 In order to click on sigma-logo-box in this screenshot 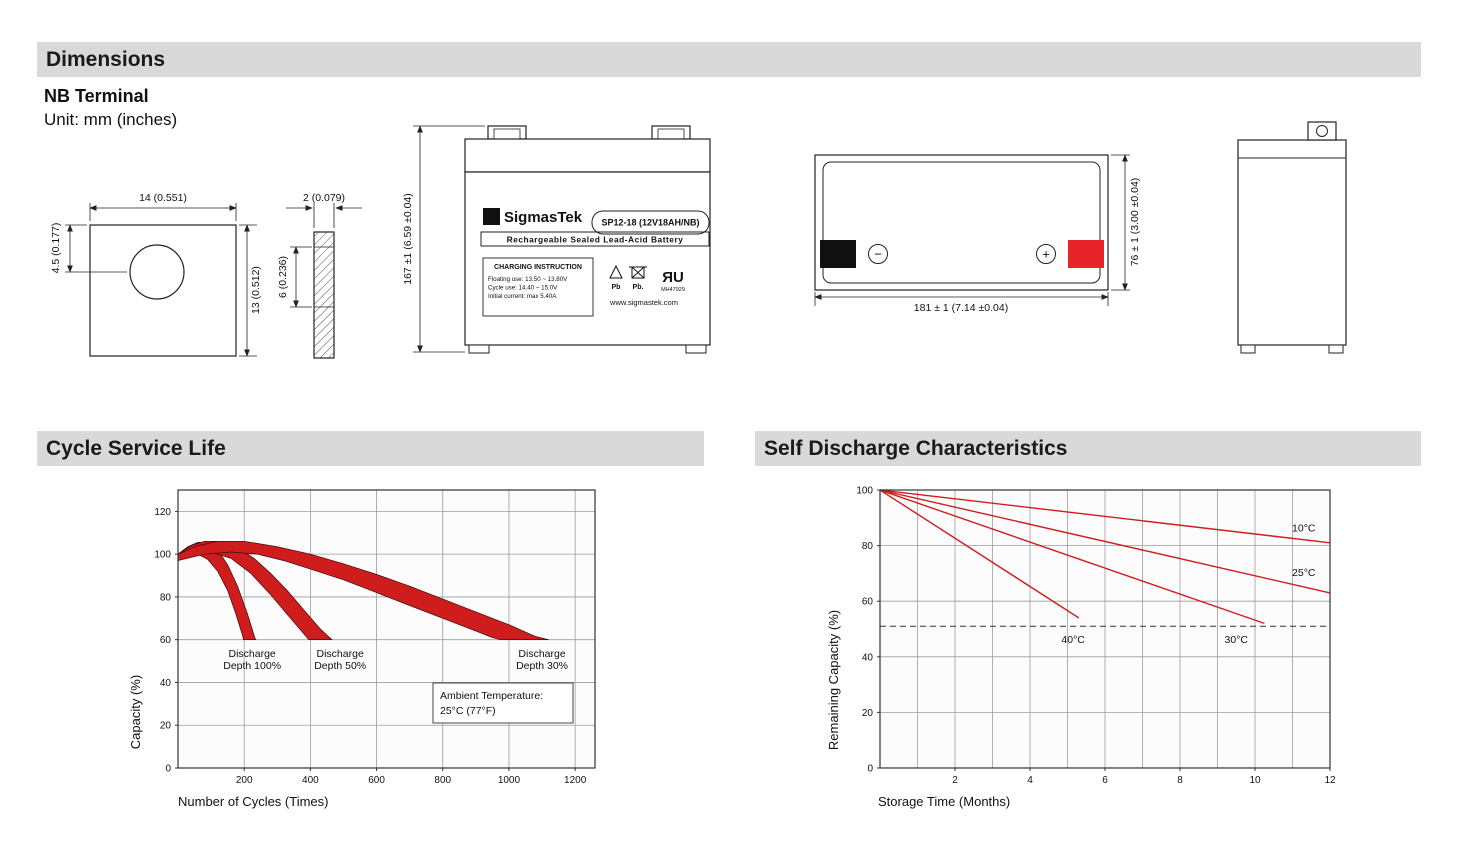, I will do `click(491, 216)`.